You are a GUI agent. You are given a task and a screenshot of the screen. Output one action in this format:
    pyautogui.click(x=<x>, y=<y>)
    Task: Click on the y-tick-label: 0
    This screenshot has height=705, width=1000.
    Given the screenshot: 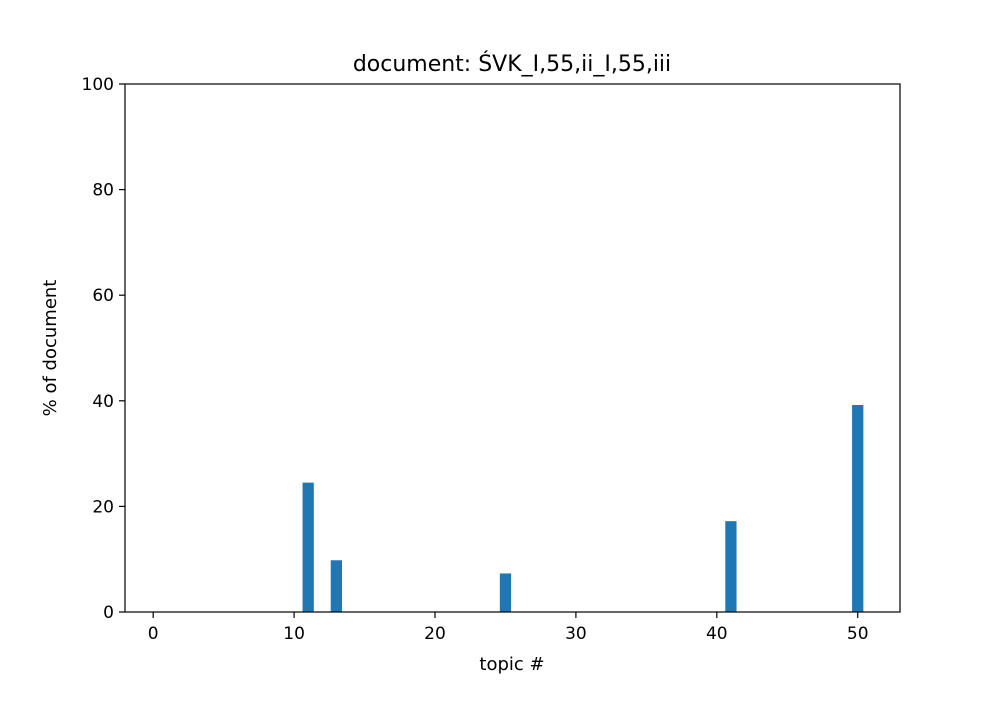 What is the action you would take?
    pyautogui.click(x=108, y=613)
    